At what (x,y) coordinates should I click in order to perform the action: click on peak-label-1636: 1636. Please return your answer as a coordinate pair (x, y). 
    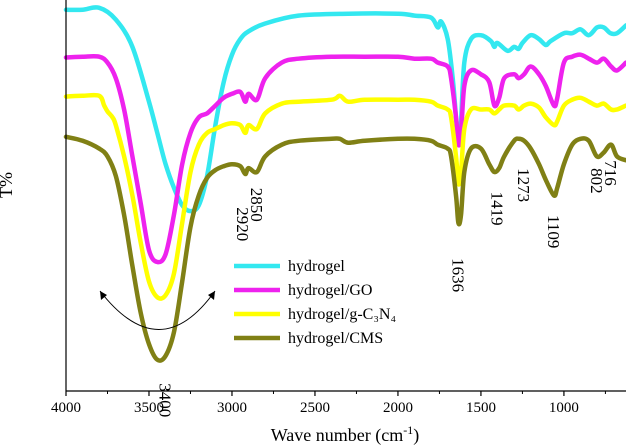
    Looking at the image, I should click on (457, 275).